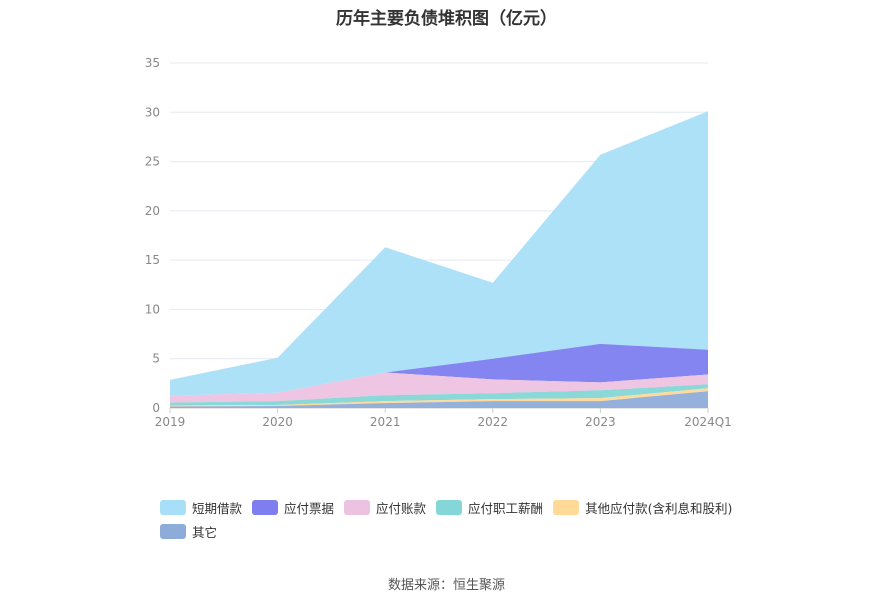 The image size is (893, 603). What do you see at coordinates (152, 260) in the screenshot?
I see `y-tick-label: 15` at bounding box center [152, 260].